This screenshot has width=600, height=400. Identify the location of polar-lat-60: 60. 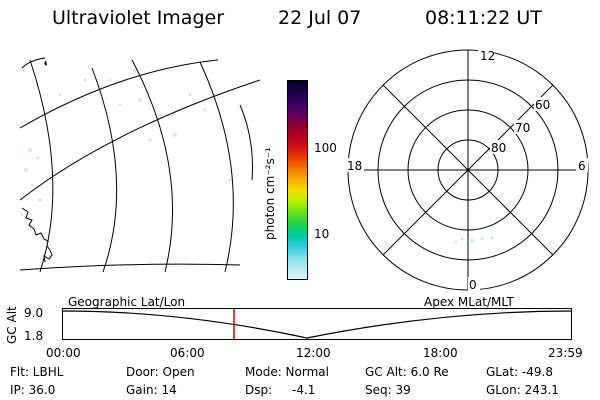
(542, 105).